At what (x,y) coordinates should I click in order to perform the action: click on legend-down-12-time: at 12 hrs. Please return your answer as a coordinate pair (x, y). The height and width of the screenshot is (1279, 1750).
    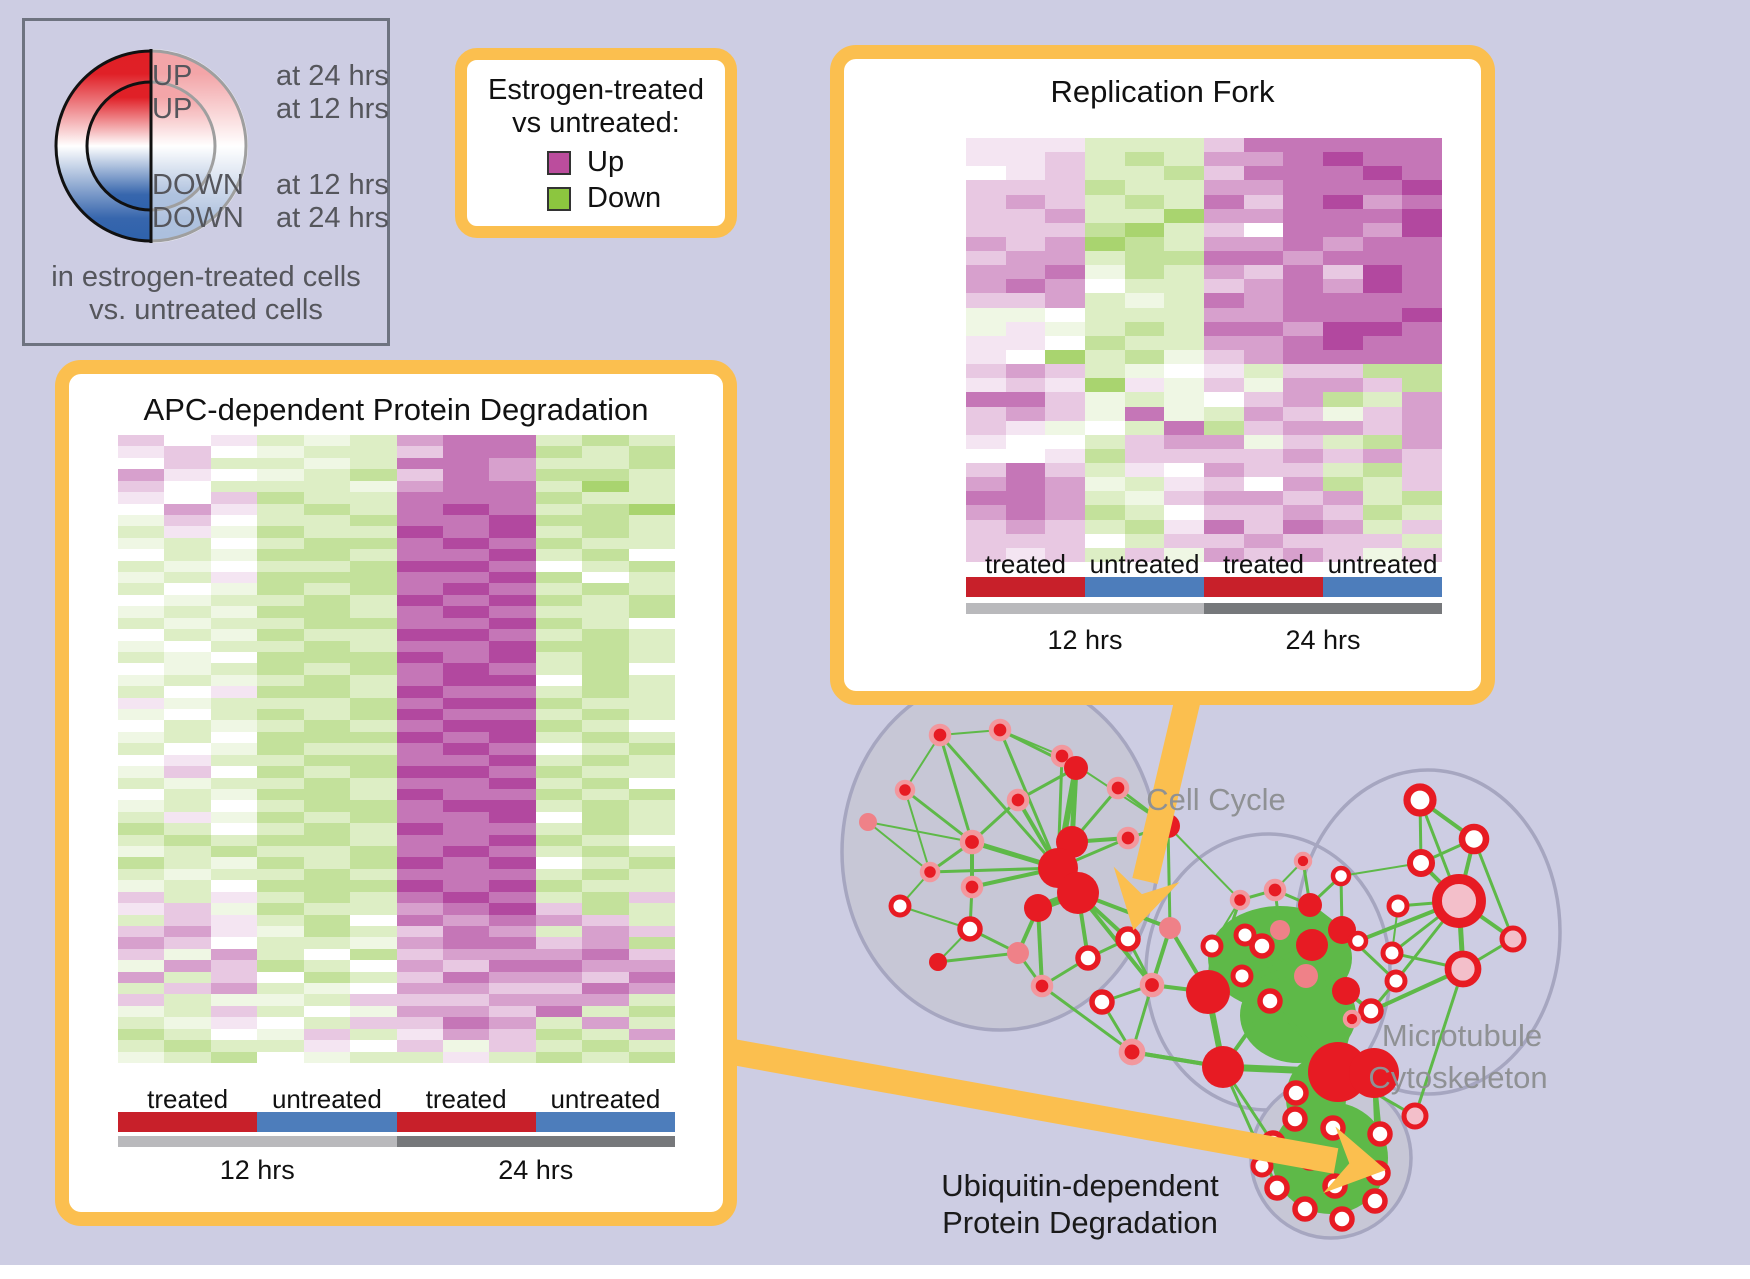
    Looking at the image, I should click on (332, 185).